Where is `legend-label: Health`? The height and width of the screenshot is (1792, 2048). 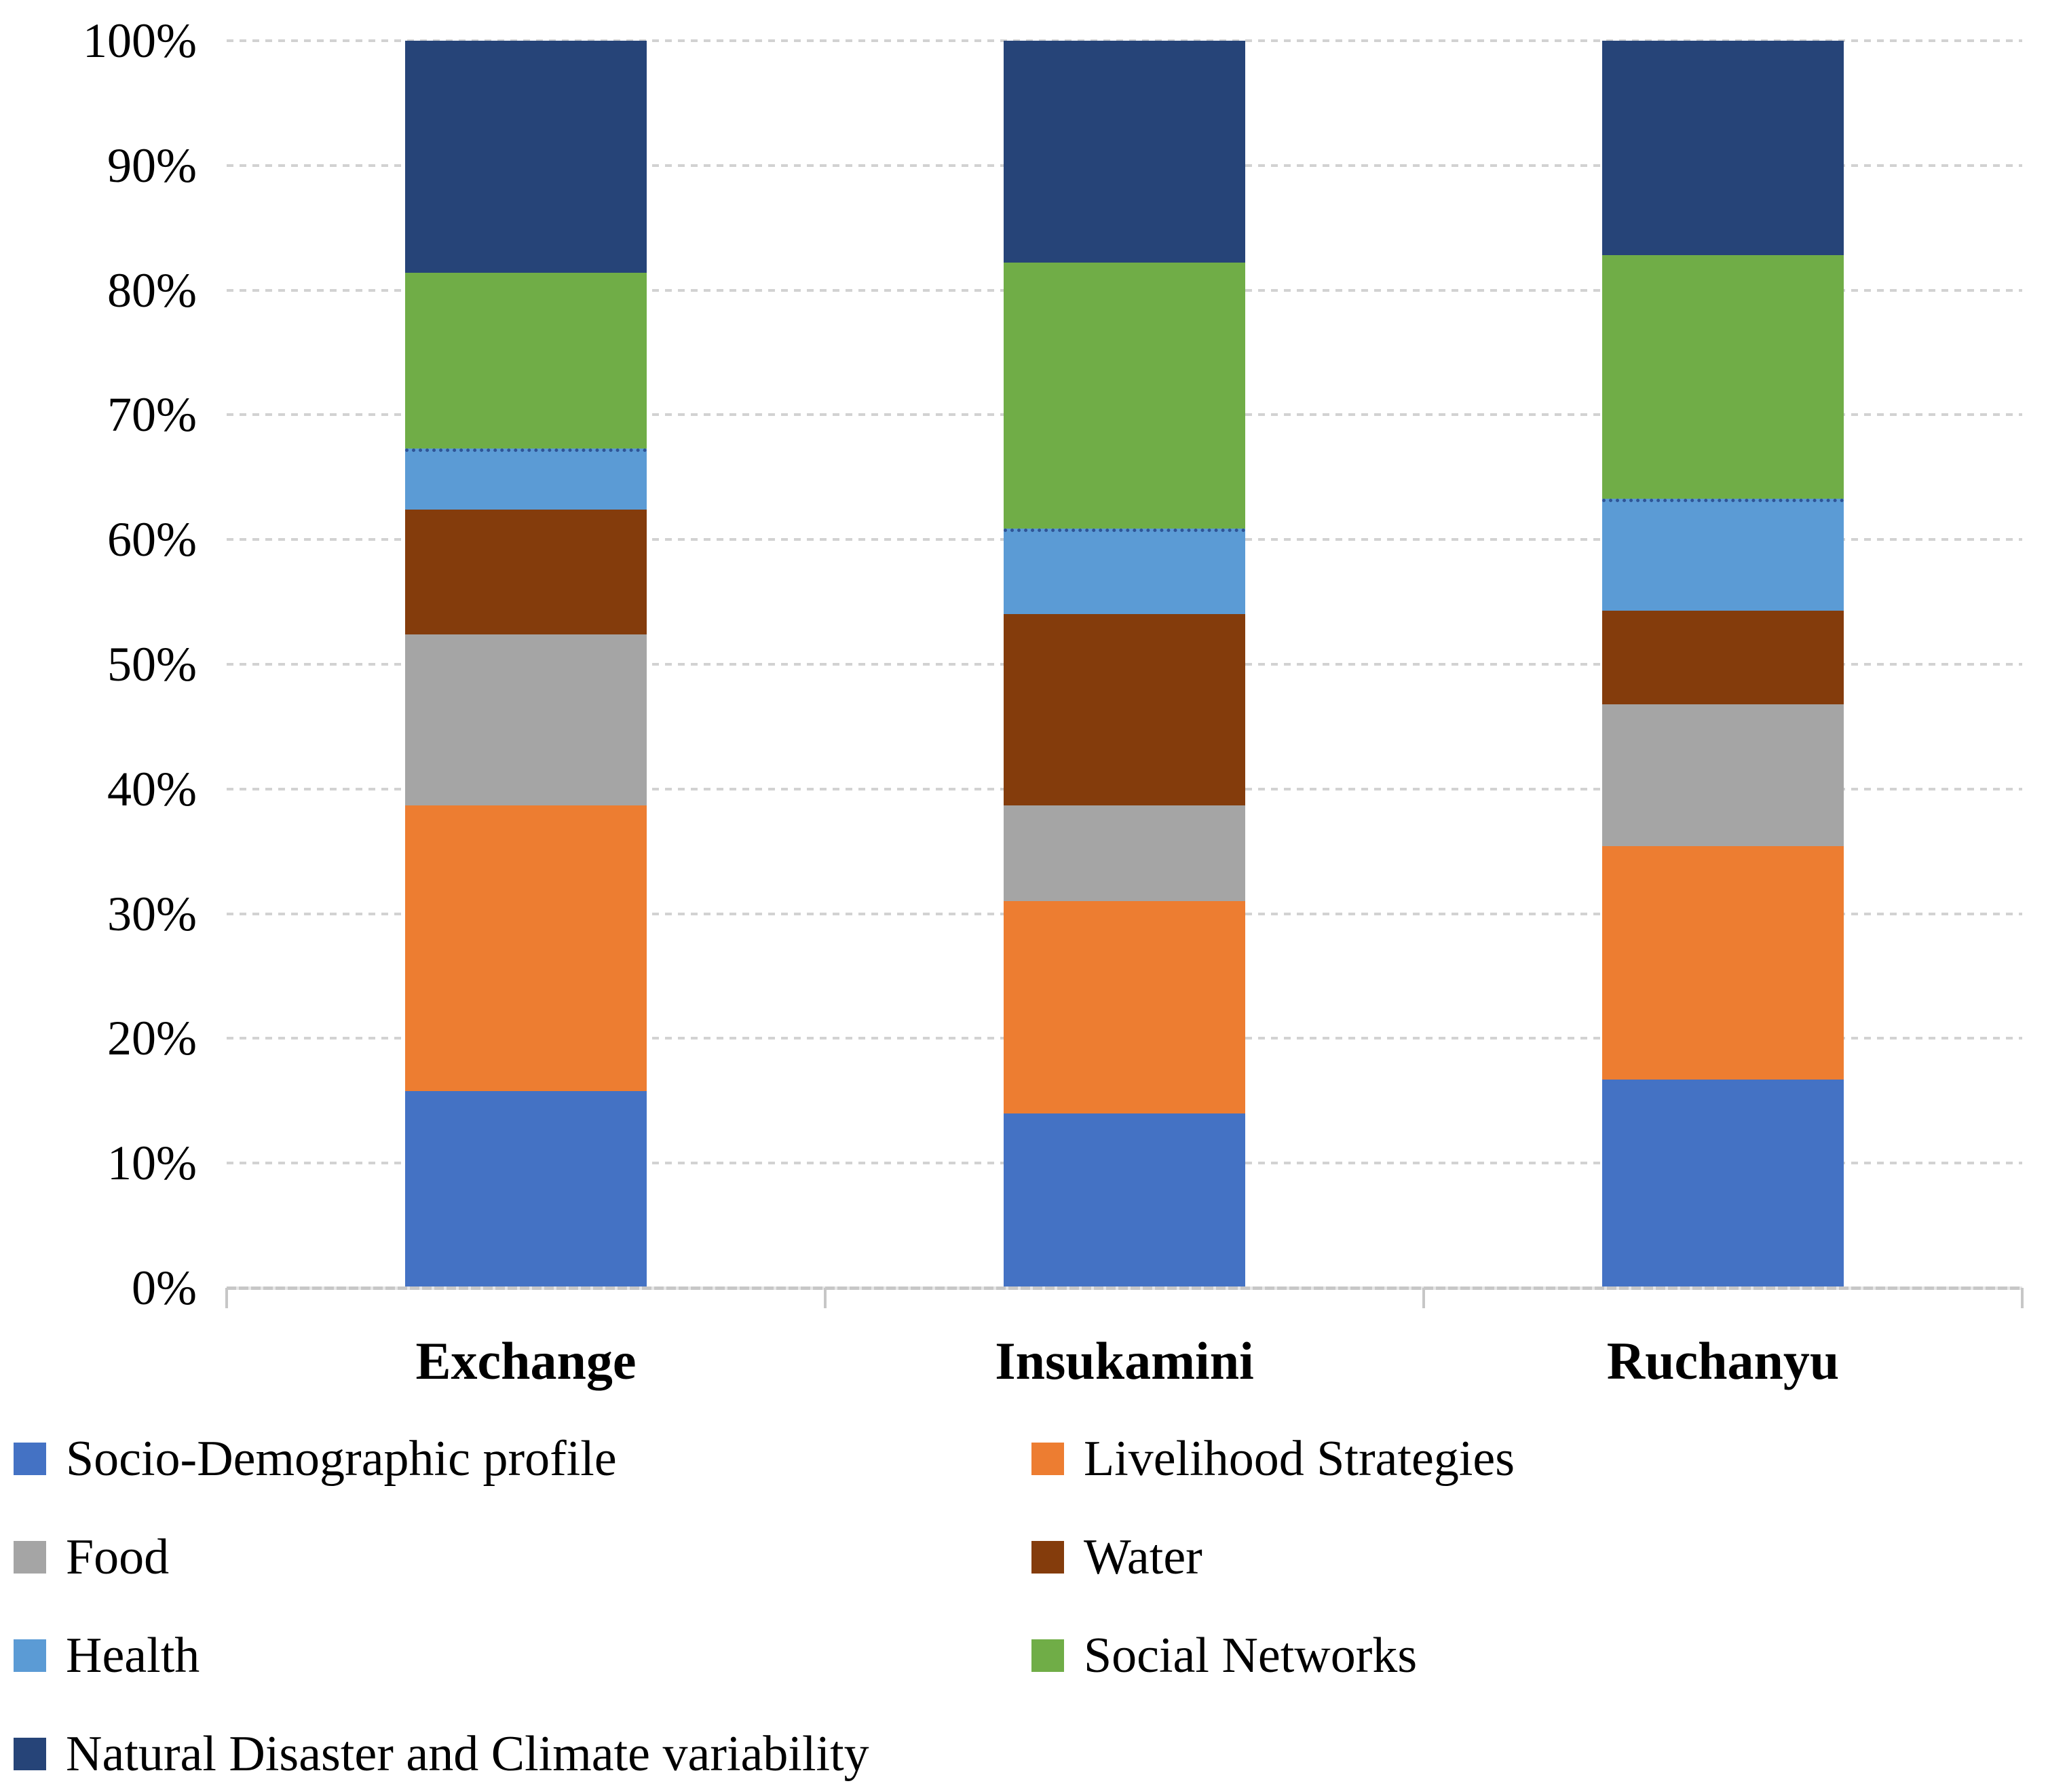 legend-label: Health is located at coordinates (133, 1656).